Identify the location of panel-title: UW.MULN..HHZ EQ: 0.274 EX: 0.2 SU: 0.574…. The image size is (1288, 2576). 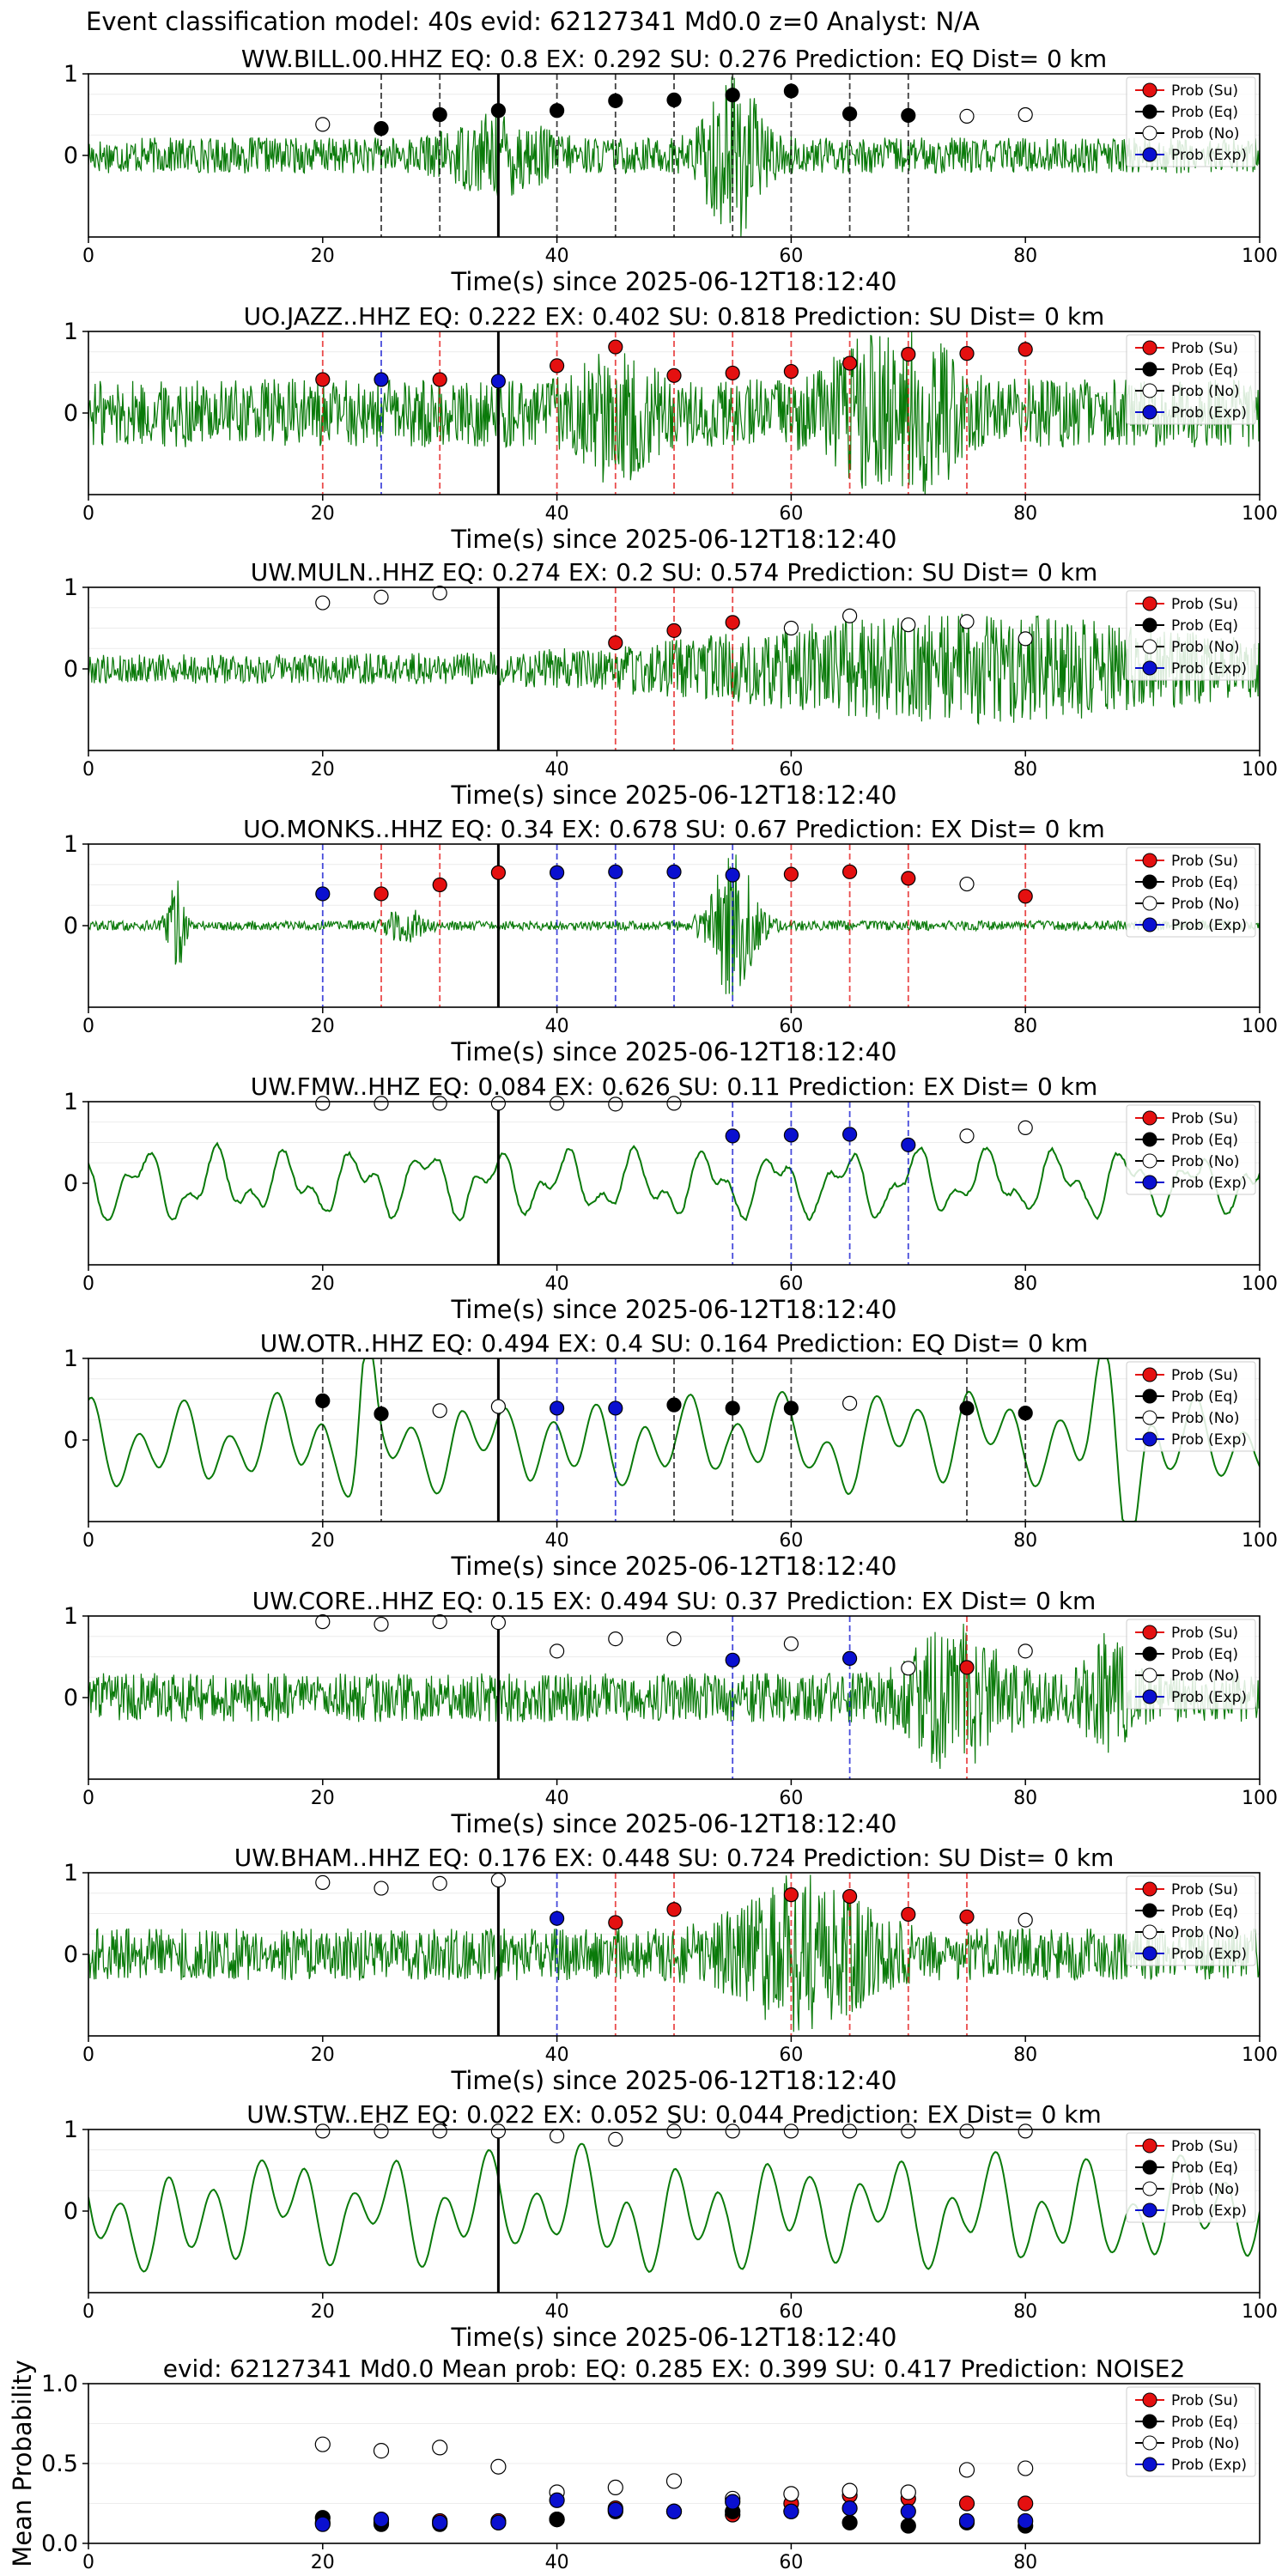
(674, 572).